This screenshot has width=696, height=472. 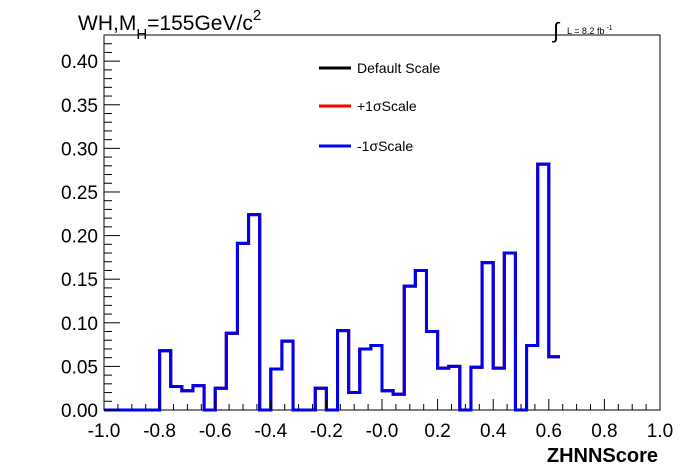 I want to click on y-tick-label: 0.40, so click(x=79, y=62).